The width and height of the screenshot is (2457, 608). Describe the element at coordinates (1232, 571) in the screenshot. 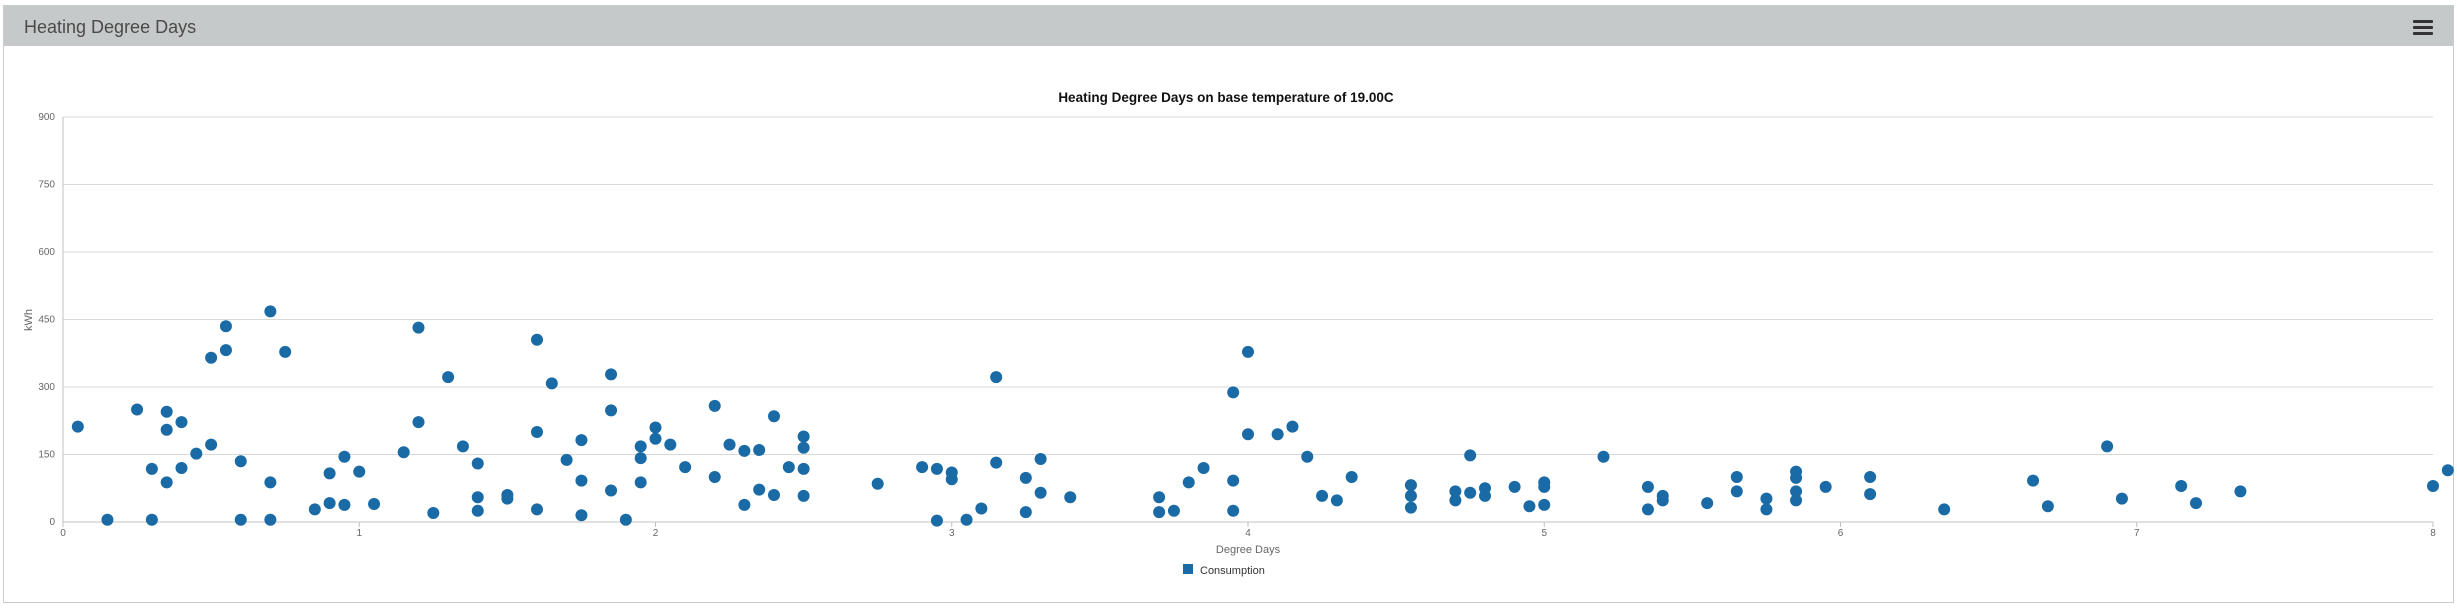

I see `legend-label-consumption: Consumption` at that location.